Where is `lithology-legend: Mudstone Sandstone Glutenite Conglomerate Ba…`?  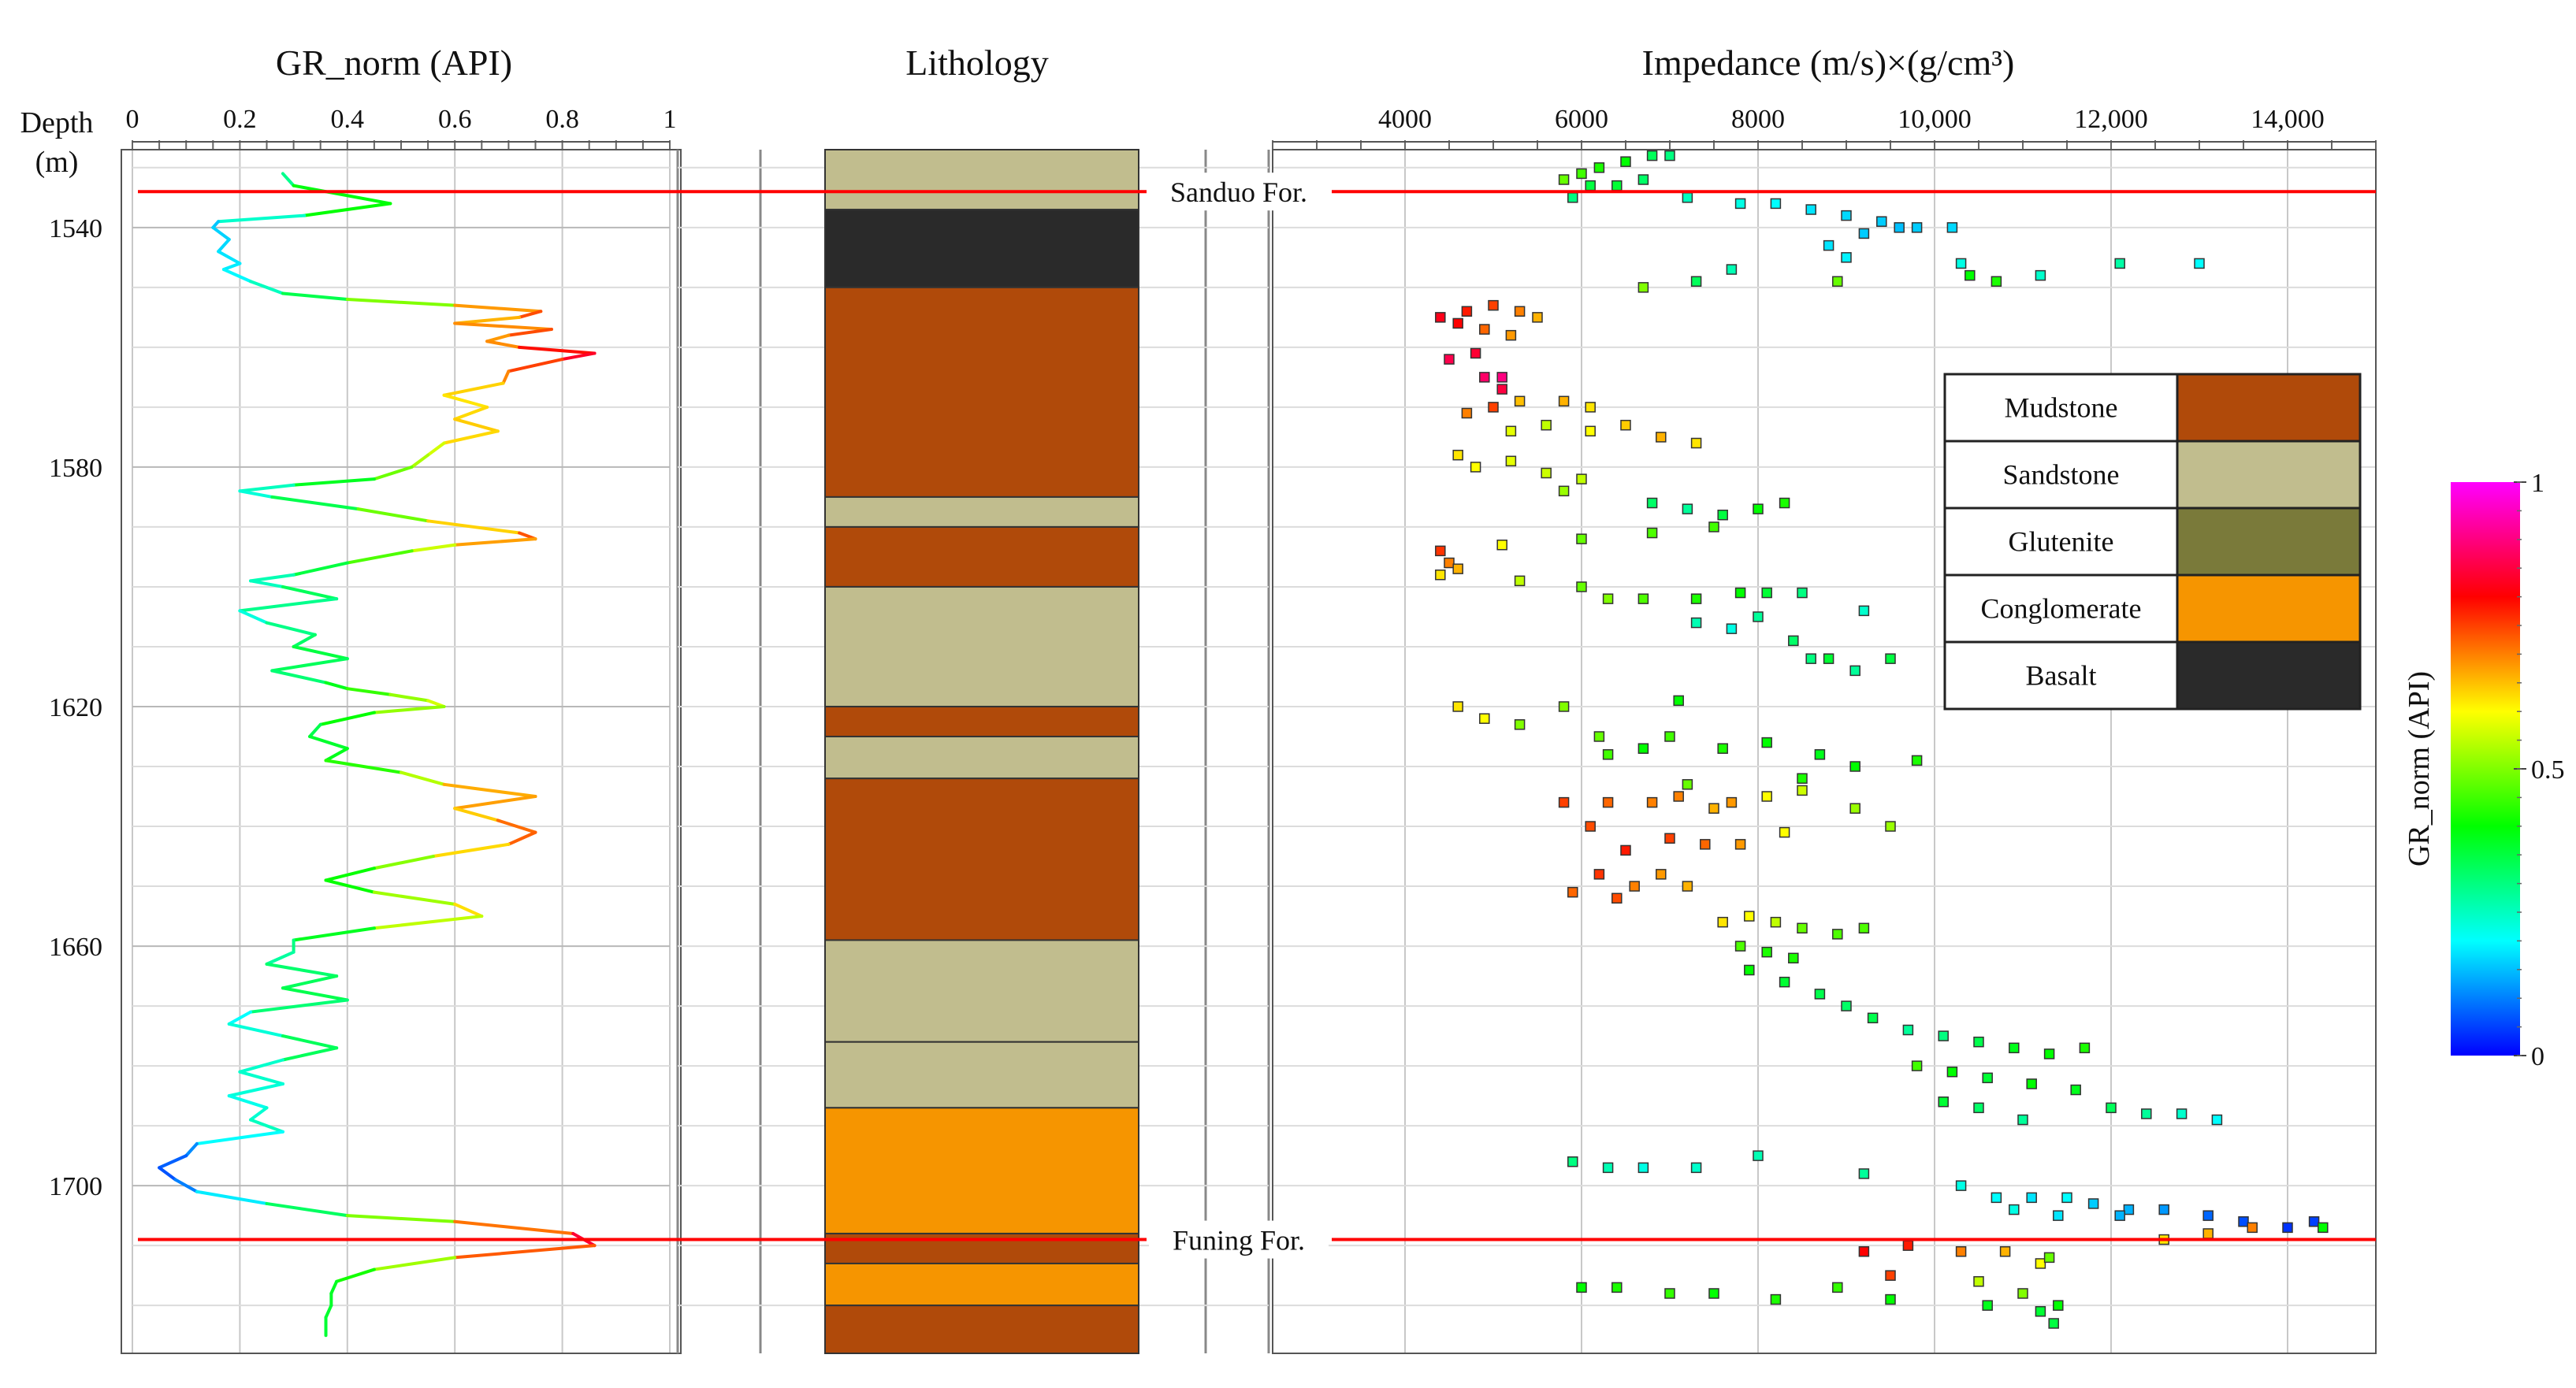 lithology-legend: Mudstone Sandstone Glutenite Conglomerate Ba… is located at coordinates (2152, 542).